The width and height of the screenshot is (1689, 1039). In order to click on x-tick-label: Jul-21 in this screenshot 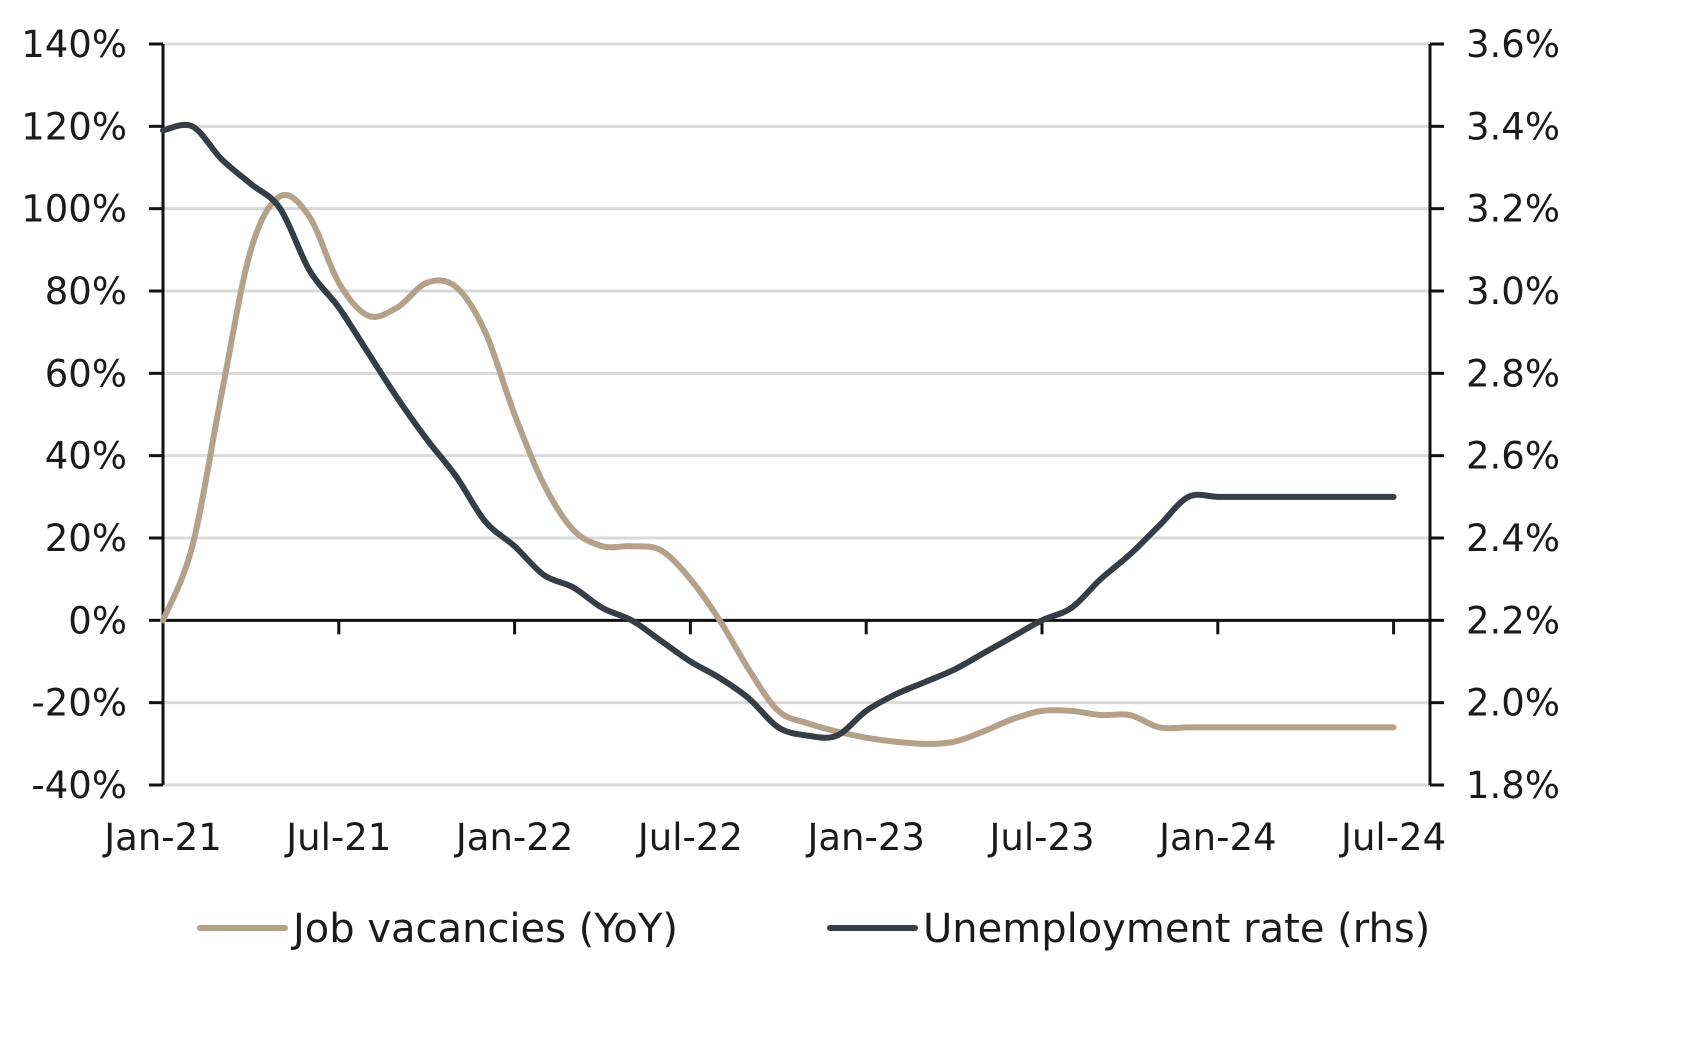, I will do `click(337, 837)`.